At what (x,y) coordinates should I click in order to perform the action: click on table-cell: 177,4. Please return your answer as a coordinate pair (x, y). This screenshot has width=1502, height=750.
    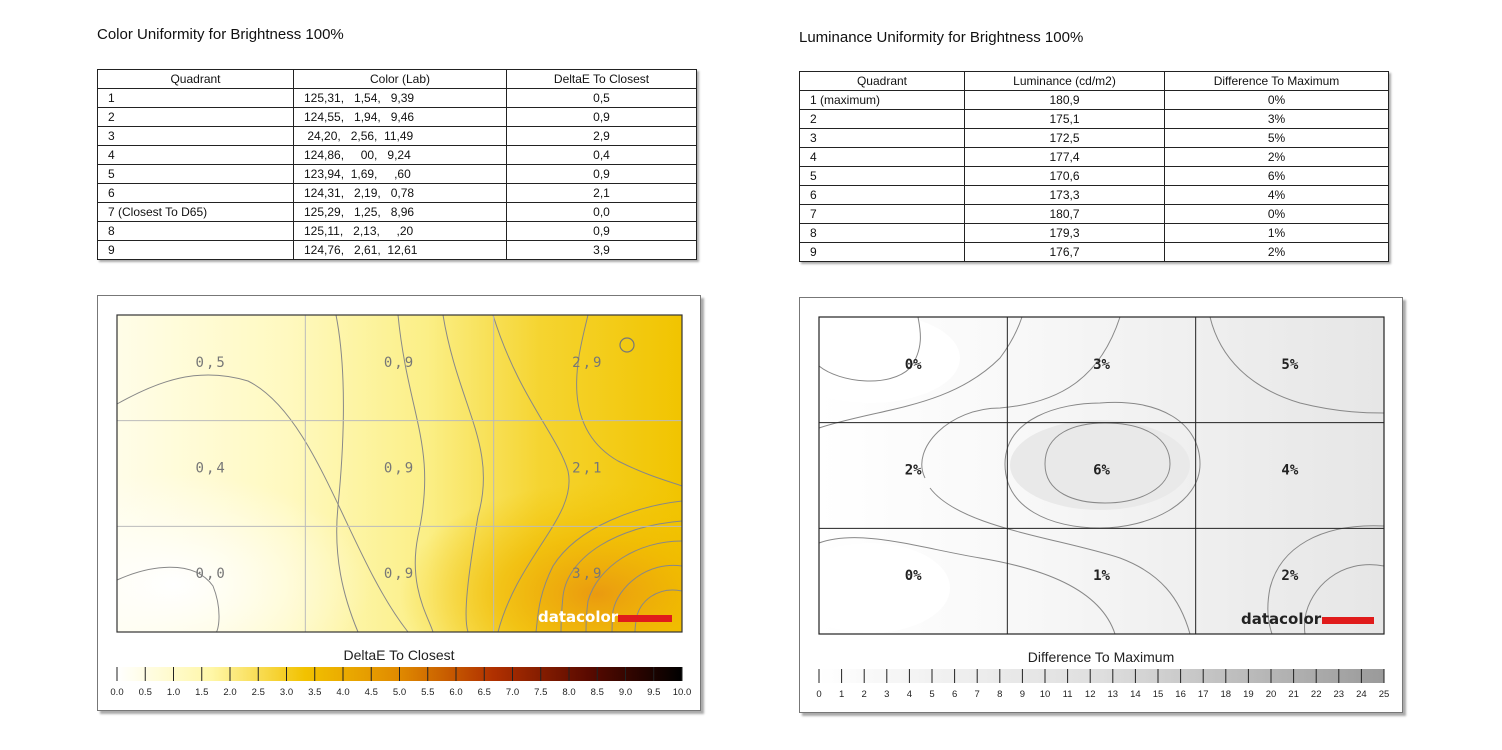
    Looking at the image, I should click on (1064, 157).